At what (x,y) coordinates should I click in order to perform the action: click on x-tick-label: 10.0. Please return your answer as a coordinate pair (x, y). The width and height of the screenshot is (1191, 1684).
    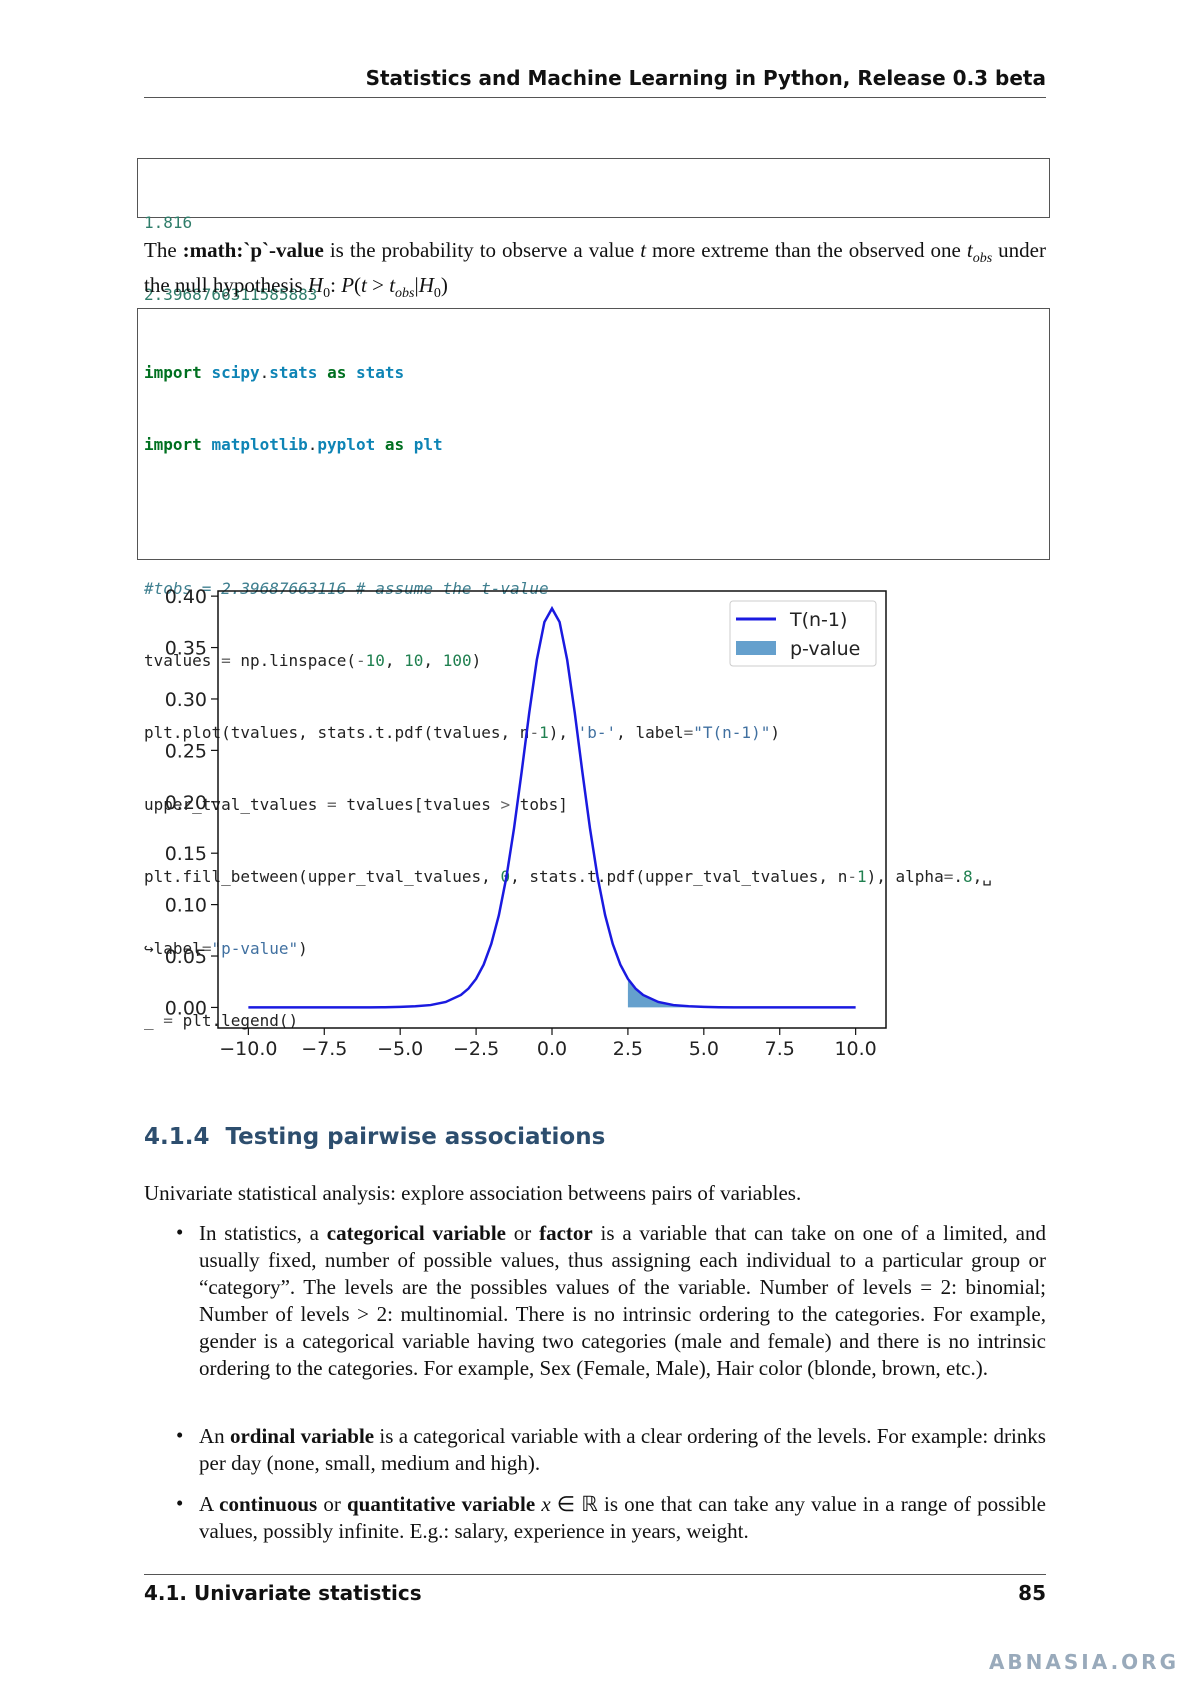
    Looking at the image, I should click on (855, 1049).